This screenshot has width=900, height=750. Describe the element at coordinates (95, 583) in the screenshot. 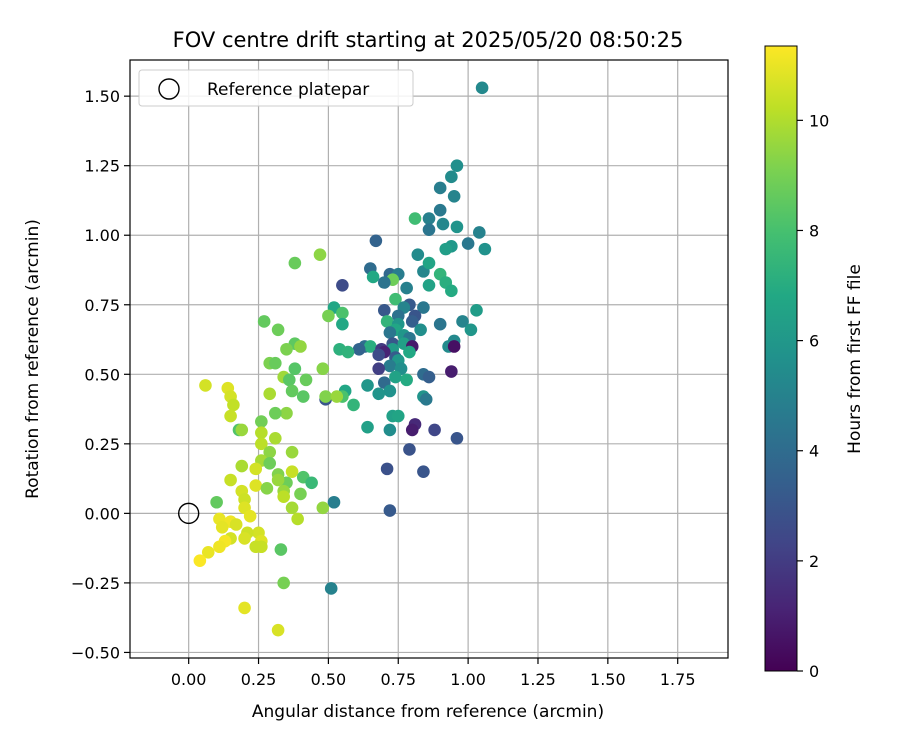

I see `y-tick-label: −0.25` at that location.